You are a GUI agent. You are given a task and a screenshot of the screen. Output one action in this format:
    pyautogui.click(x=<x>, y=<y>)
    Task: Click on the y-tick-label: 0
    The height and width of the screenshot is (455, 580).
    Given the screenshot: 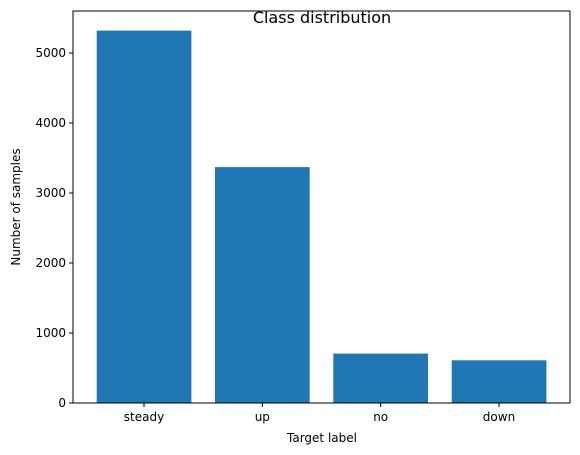 What is the action you would take?
    pyautogui.click(x=62, y=403)
    